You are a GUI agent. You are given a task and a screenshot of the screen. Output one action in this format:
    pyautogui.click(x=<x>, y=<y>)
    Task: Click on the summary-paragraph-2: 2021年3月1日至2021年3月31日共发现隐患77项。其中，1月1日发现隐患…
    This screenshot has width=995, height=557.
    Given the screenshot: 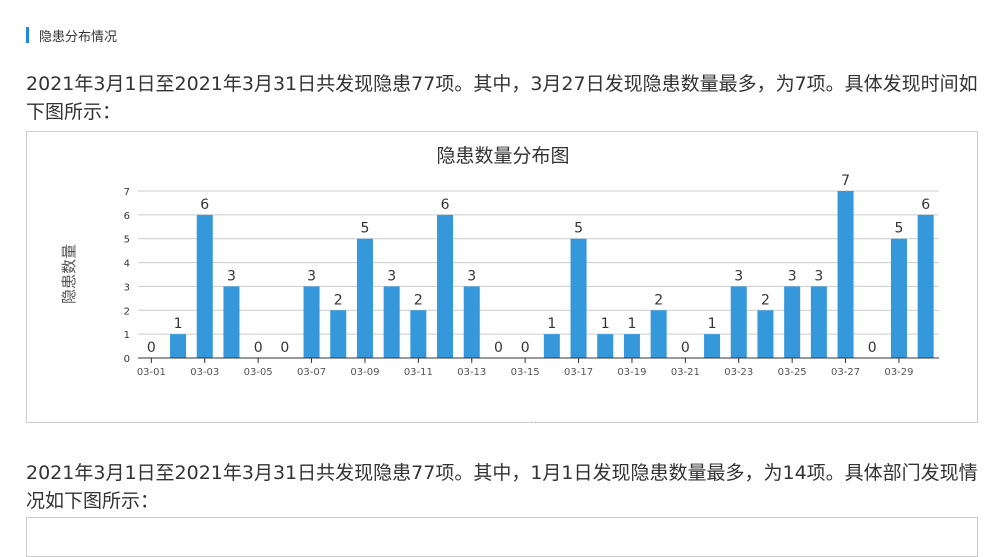 What is the action you would take?
    pyautogui.click(x=502, y=487)
    